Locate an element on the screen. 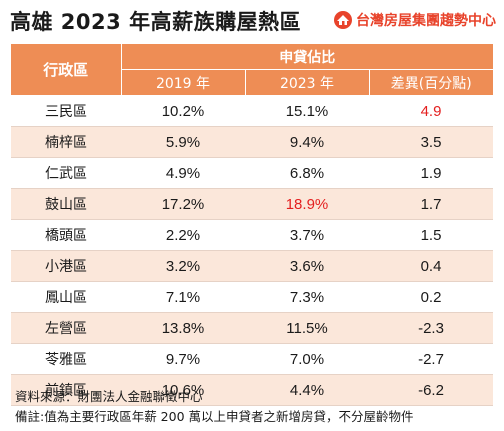  cell-diff: -6.2 is located at coordinates (431, 390).